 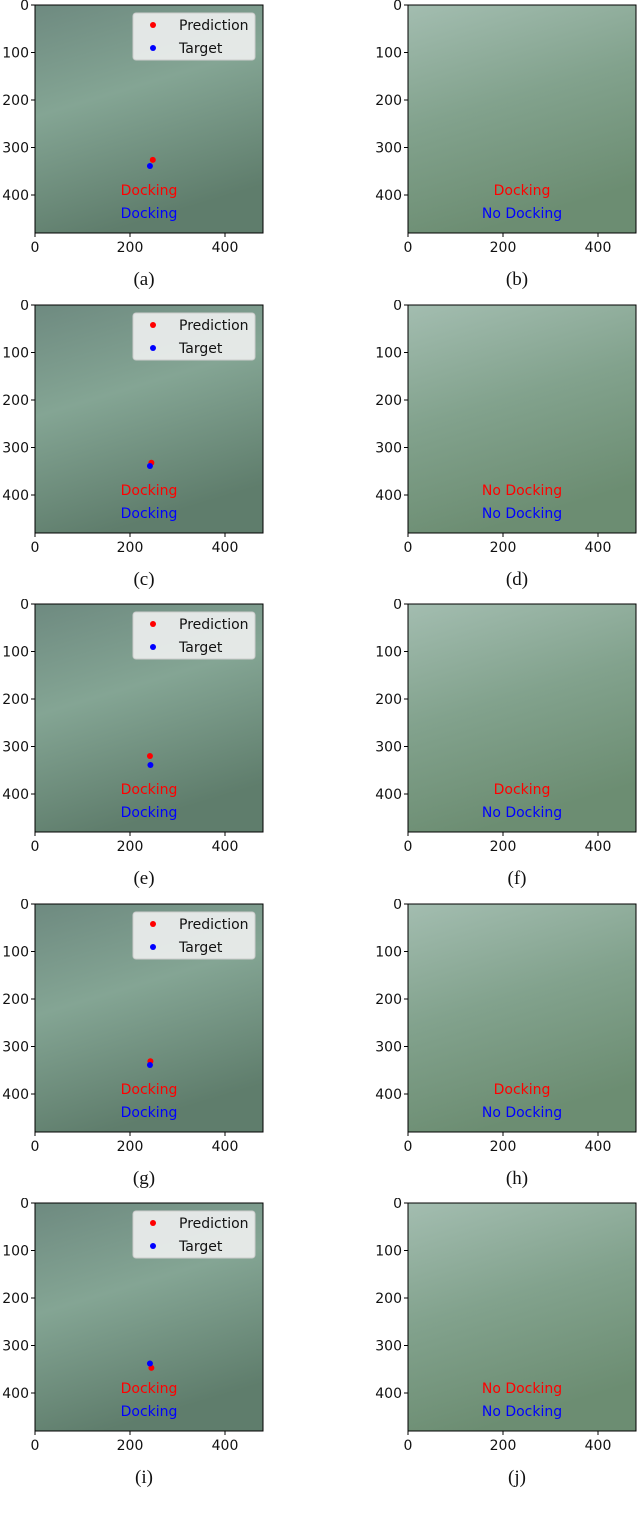 What do you see at coordinates (517, 579) in the screenshot?
I see `subfigure-caption: (d)` at bounding box center [517, 579].